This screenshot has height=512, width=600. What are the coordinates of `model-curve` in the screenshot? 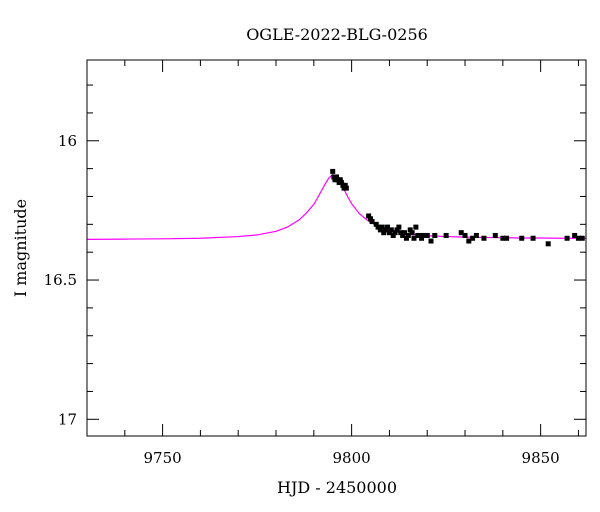 It's located at (336, 207).